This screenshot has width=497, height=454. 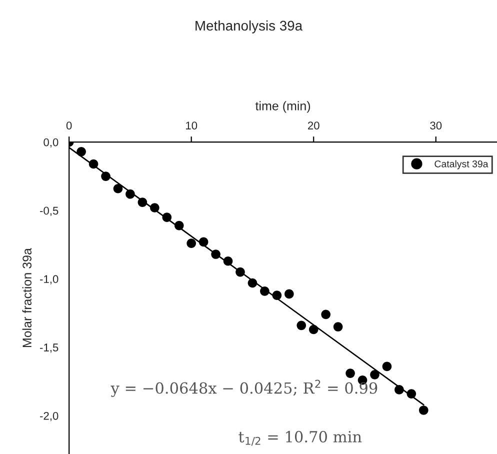 I want to click on y-tick-label: -1,0, so click(x=49, y=279).